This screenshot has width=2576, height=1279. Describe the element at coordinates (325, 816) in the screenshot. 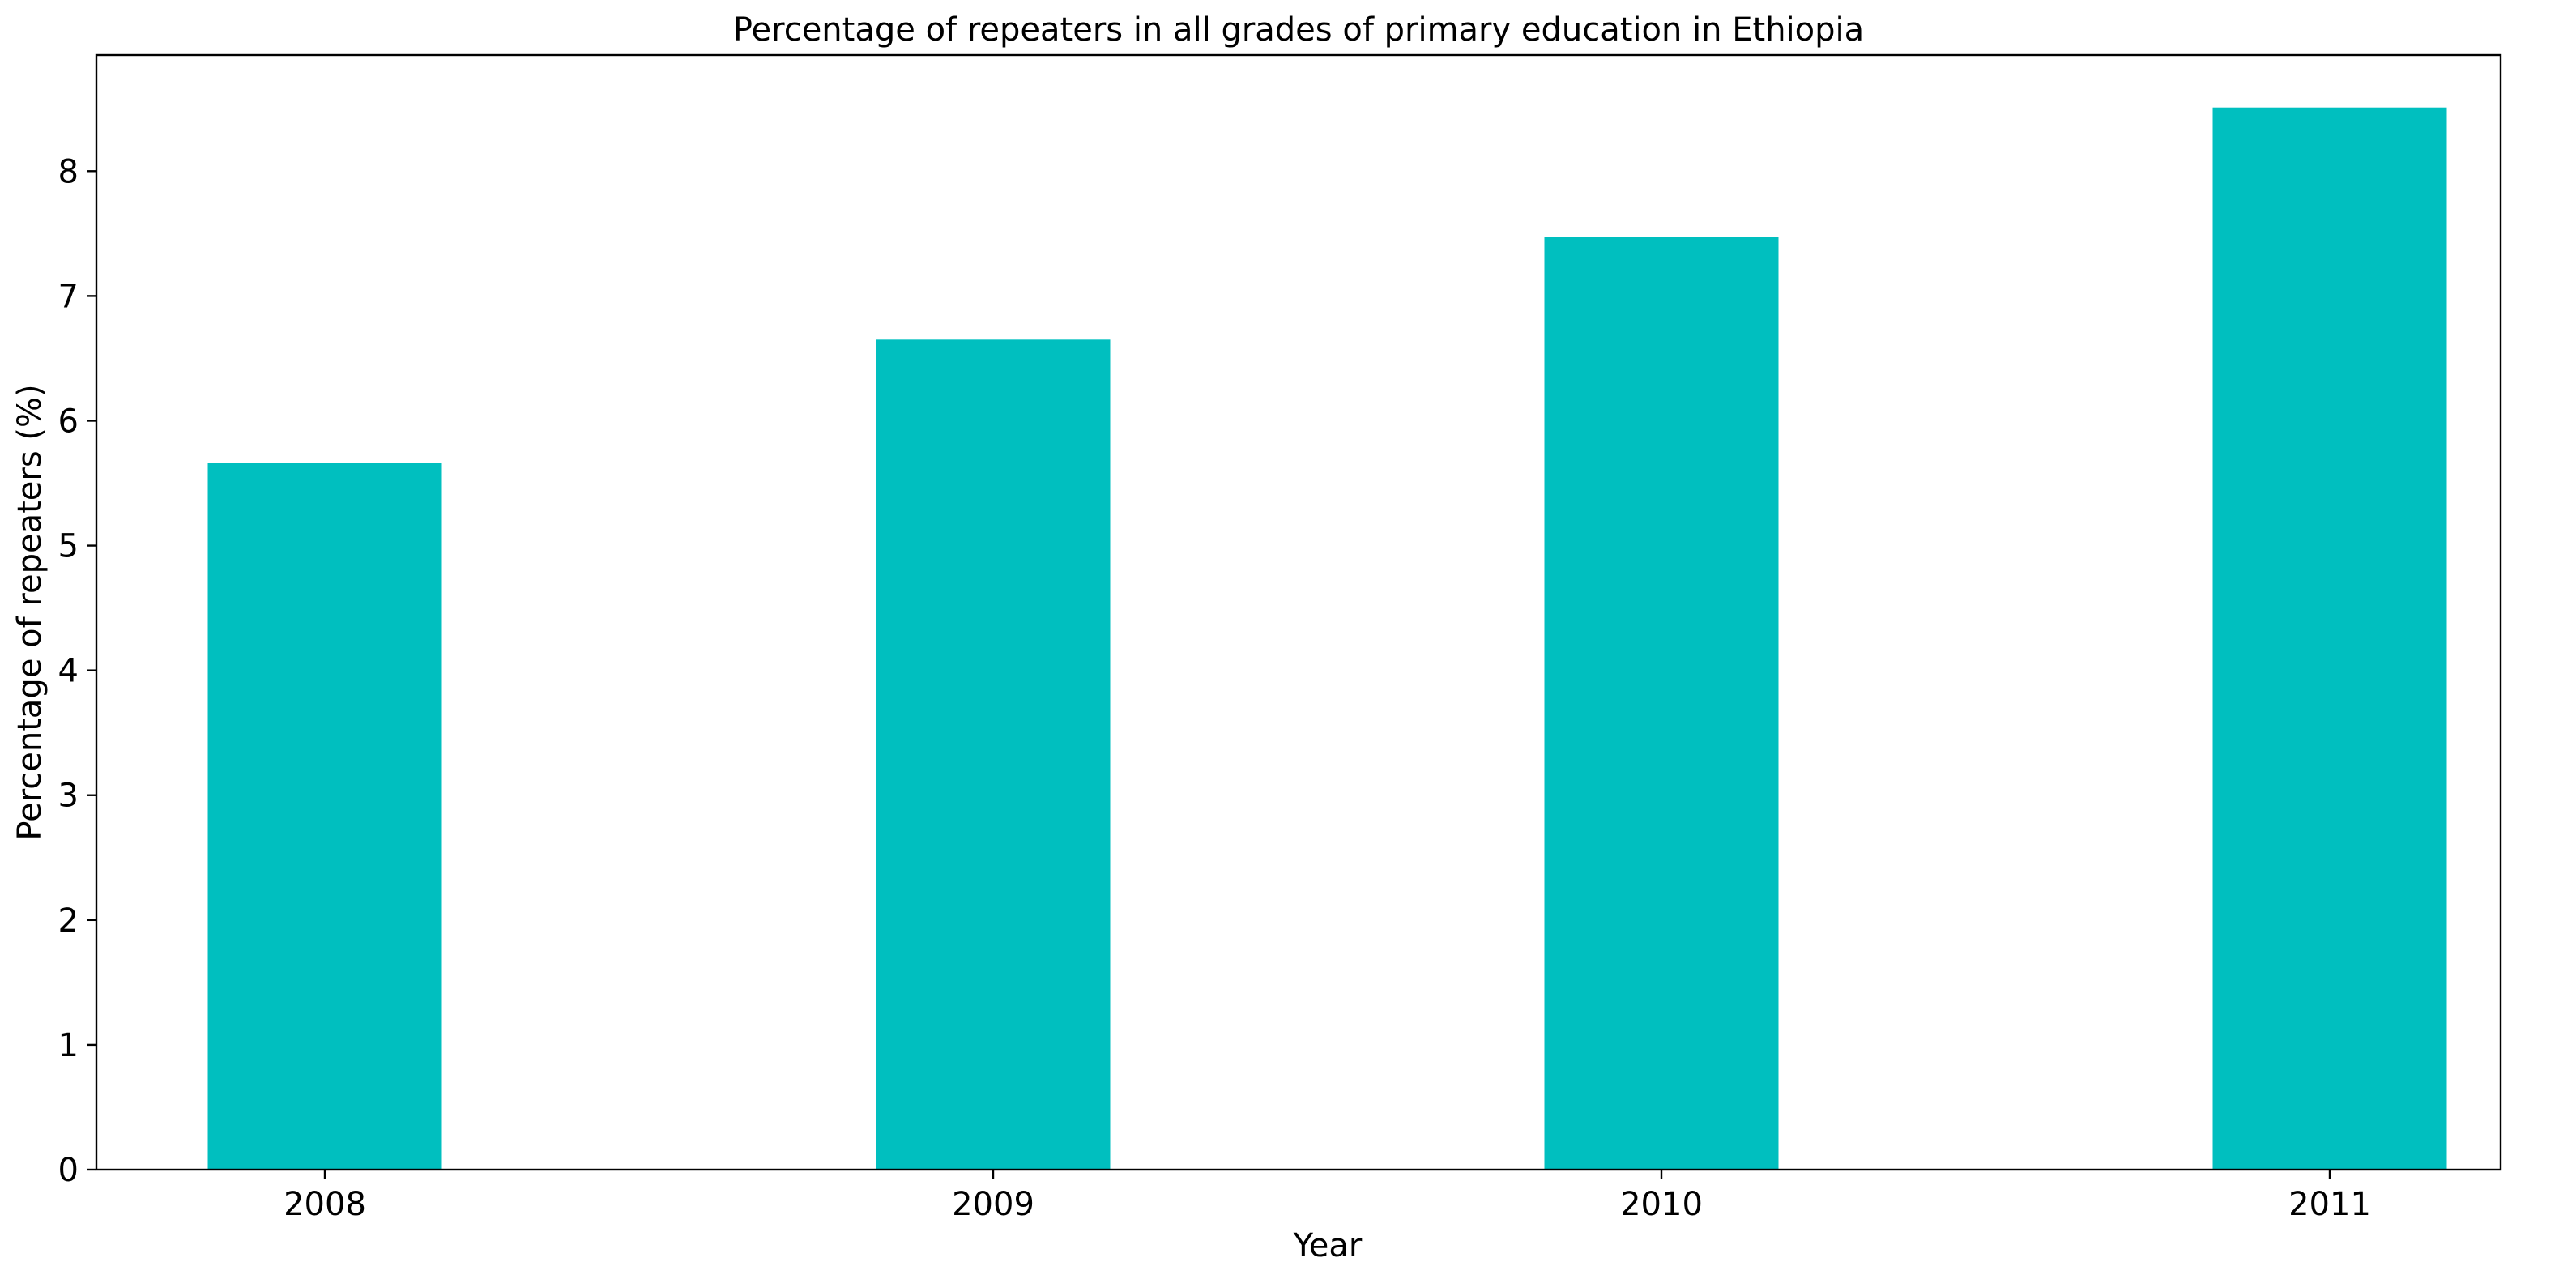

I see `bar-2008` at that location.